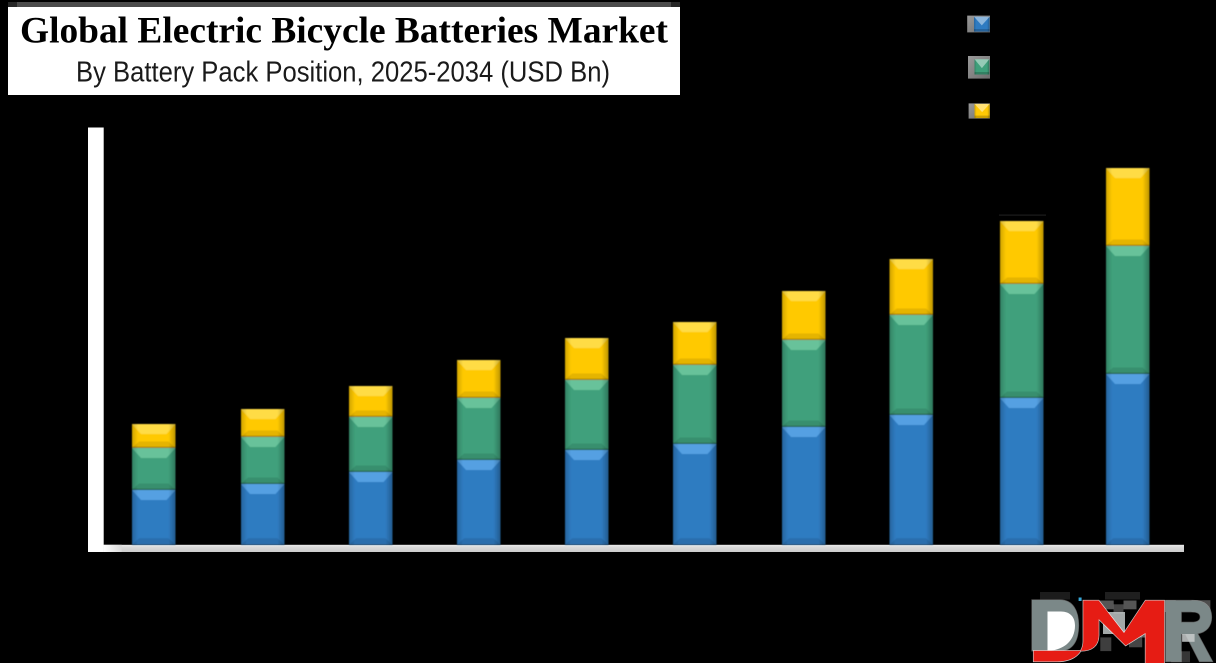 The image size is (1216, 663). I want to click on svg-text:Global Electric Bicycle Batter: Global Electric Bicycle Batteries Market, so click(344, 29).